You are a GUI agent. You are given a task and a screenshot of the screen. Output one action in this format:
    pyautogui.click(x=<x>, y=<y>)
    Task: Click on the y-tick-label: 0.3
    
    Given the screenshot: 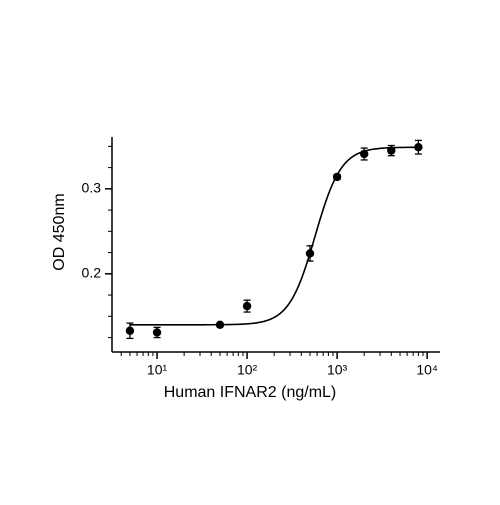 What is the action you would take?
    pyautogui.click(x=92, y=188)
    